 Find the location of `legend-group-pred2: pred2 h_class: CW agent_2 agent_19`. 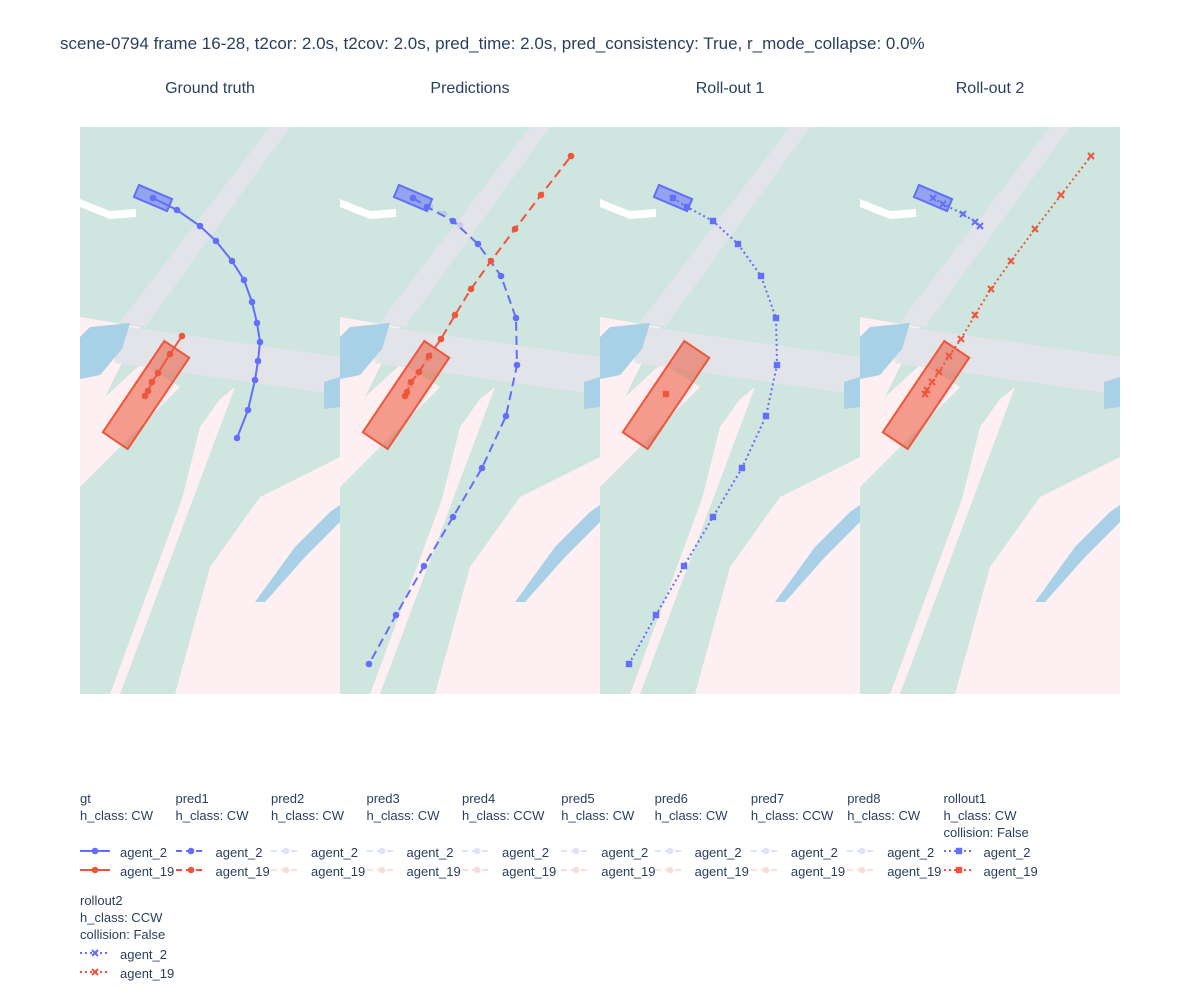

legend-group-pred2: pred2 h_class: CW agent_2 agent_19 is located at coordinates (318, 835).